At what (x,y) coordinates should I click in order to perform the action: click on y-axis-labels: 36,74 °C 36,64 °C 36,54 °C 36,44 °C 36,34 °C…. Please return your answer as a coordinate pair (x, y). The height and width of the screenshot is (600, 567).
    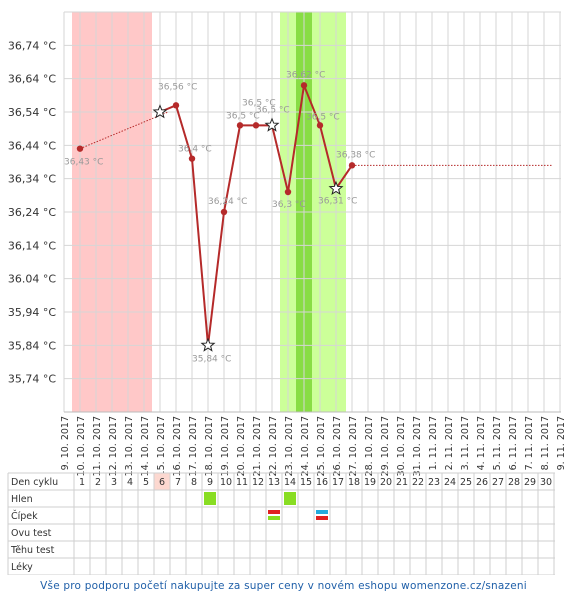
    Looking at the image, I should click on (32, 212).